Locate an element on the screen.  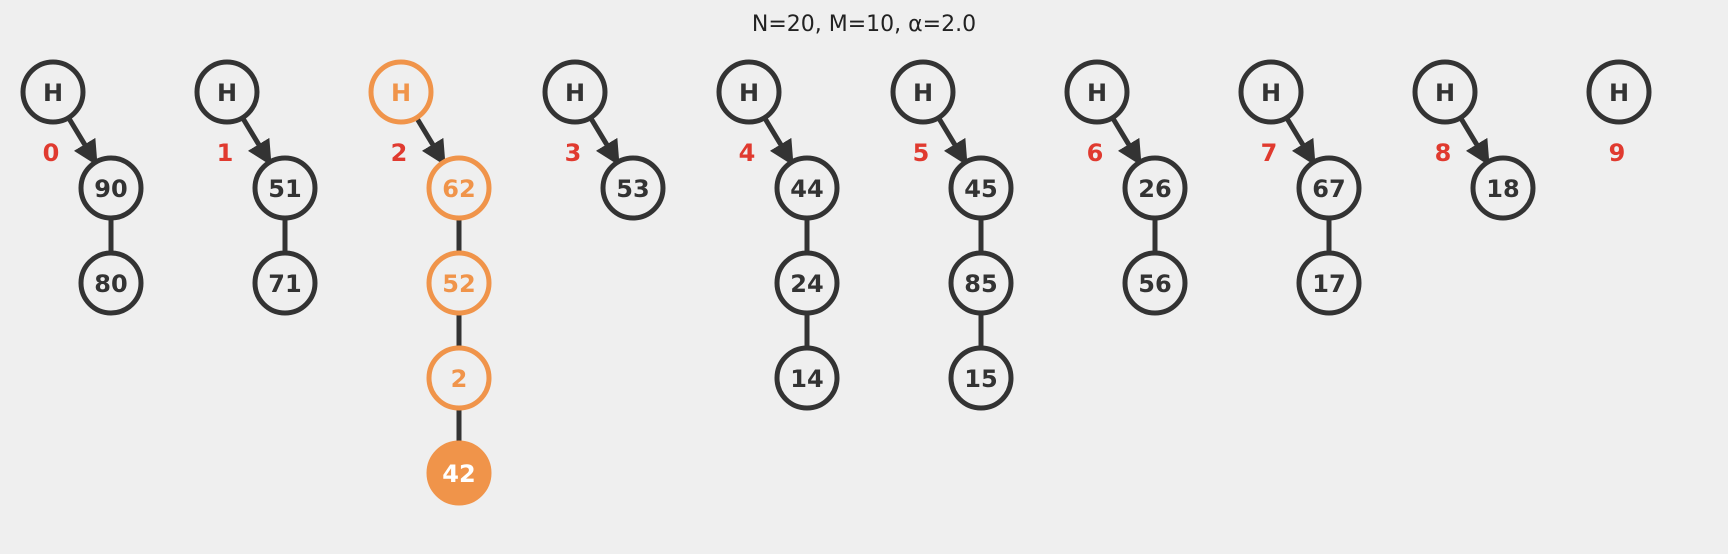
bucket-6-node-1: 56 is located at coordinates (1155, 283).